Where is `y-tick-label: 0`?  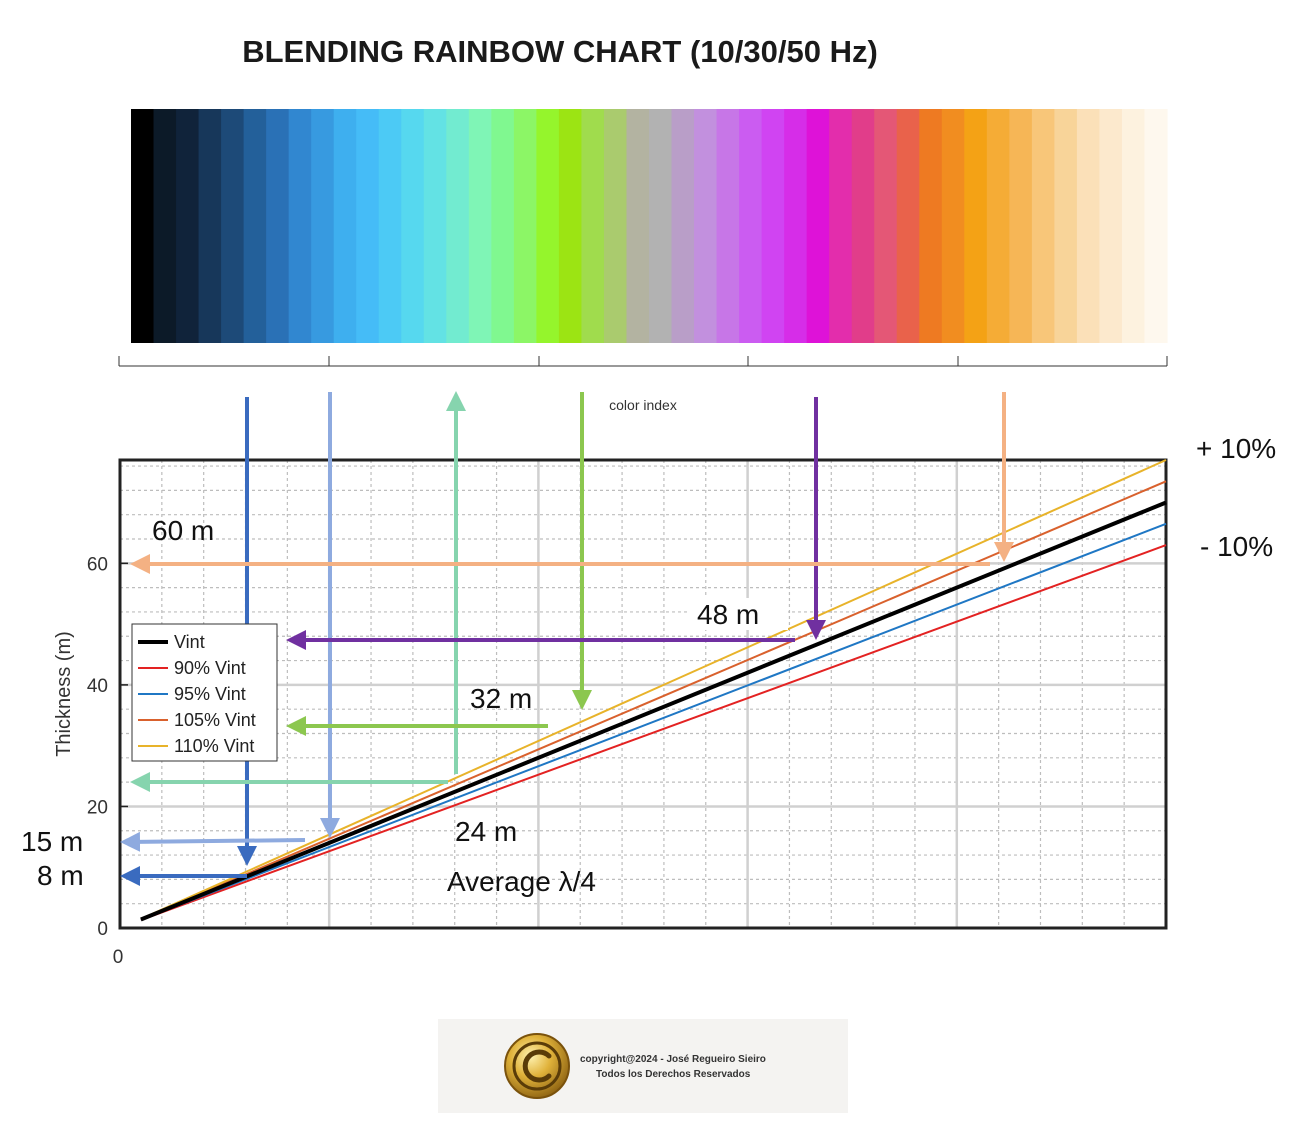 y-tick-label: 0 is located at coordinates (102, 929).